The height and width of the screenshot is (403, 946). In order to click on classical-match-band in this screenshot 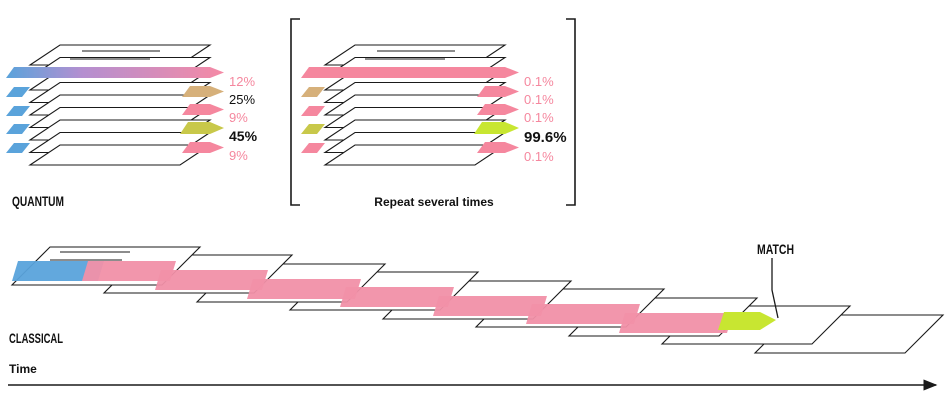, I will do `click(747, 321)`.